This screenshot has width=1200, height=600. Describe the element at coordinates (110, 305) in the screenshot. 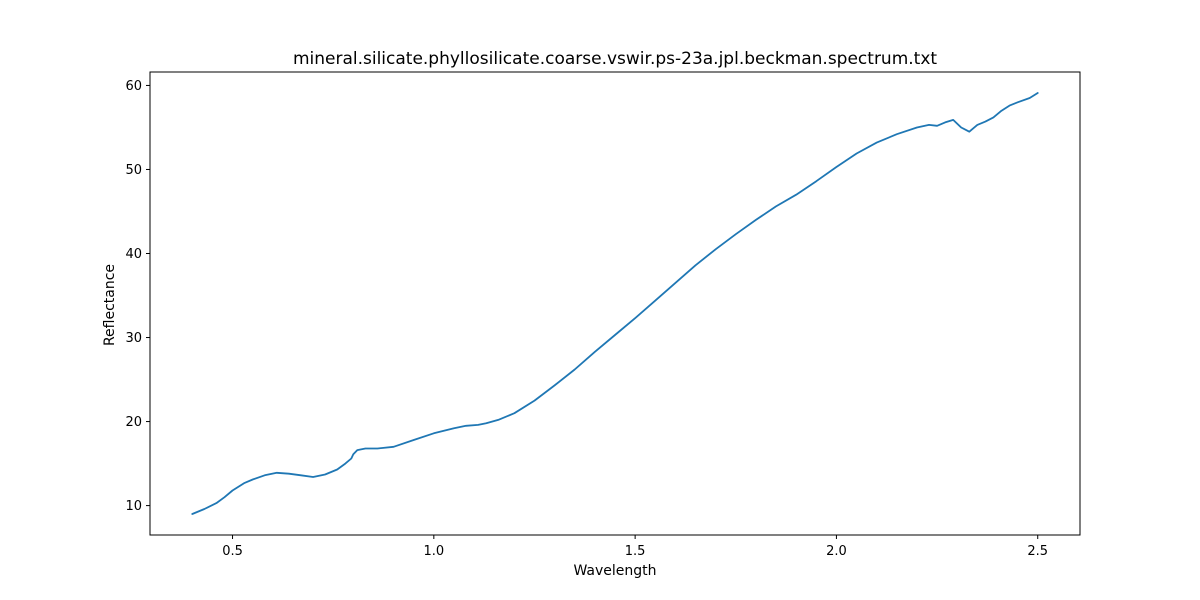

I see `y-axis-label: Reflectance` at that location.